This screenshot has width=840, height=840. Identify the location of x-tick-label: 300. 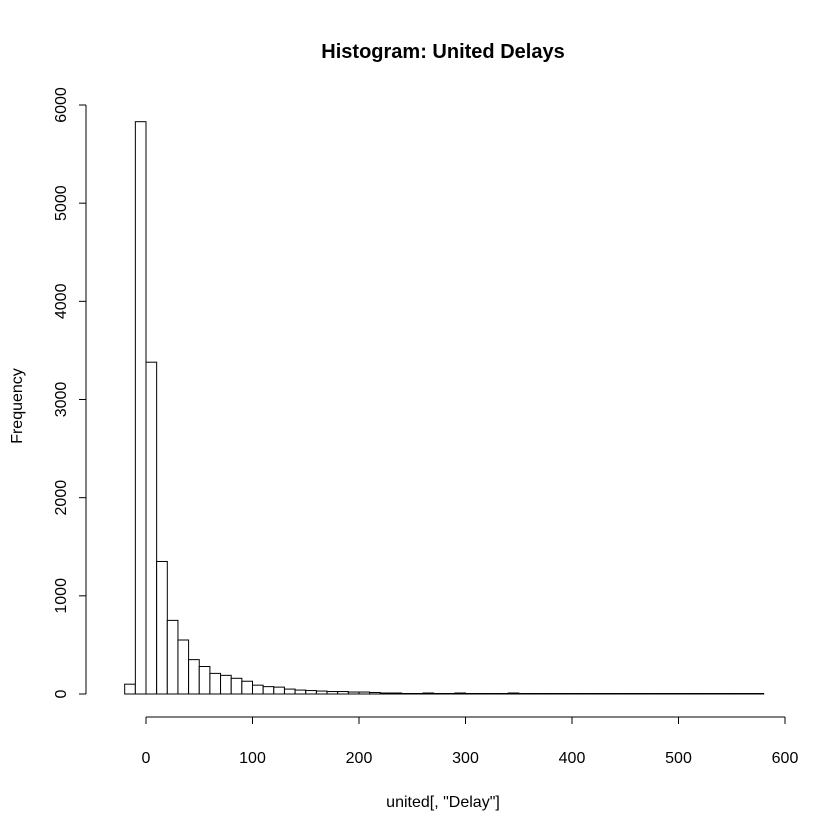
(465, 758).